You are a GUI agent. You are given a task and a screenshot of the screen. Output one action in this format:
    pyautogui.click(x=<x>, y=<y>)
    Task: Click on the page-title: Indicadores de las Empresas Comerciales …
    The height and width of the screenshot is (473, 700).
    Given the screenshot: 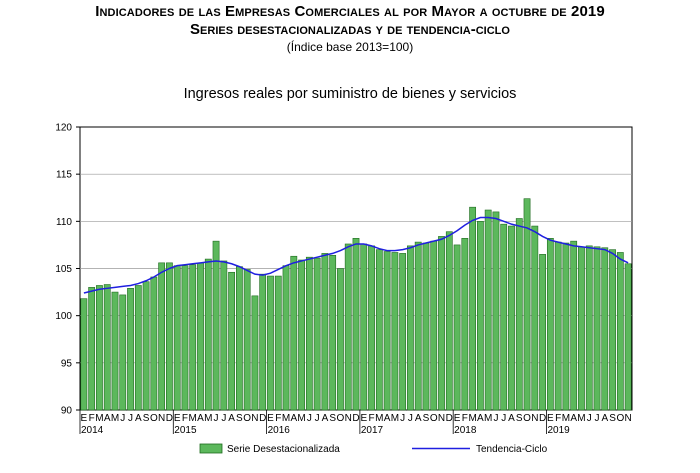 What is the action you would take?
    pyautogui.click(x=350, y=11)
    